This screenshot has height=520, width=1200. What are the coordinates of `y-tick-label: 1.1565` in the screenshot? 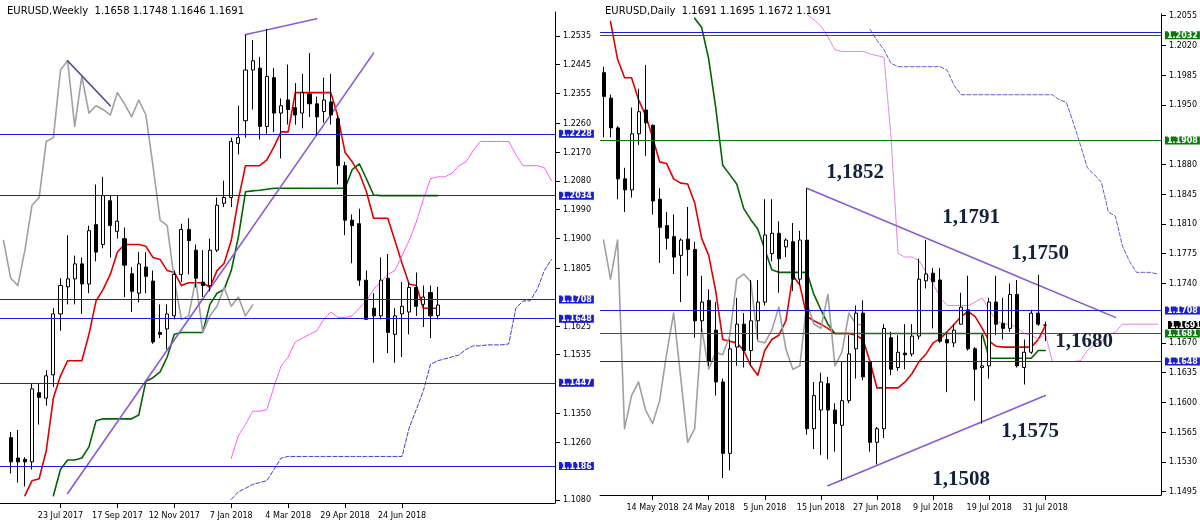 It's located at (1183, 432).